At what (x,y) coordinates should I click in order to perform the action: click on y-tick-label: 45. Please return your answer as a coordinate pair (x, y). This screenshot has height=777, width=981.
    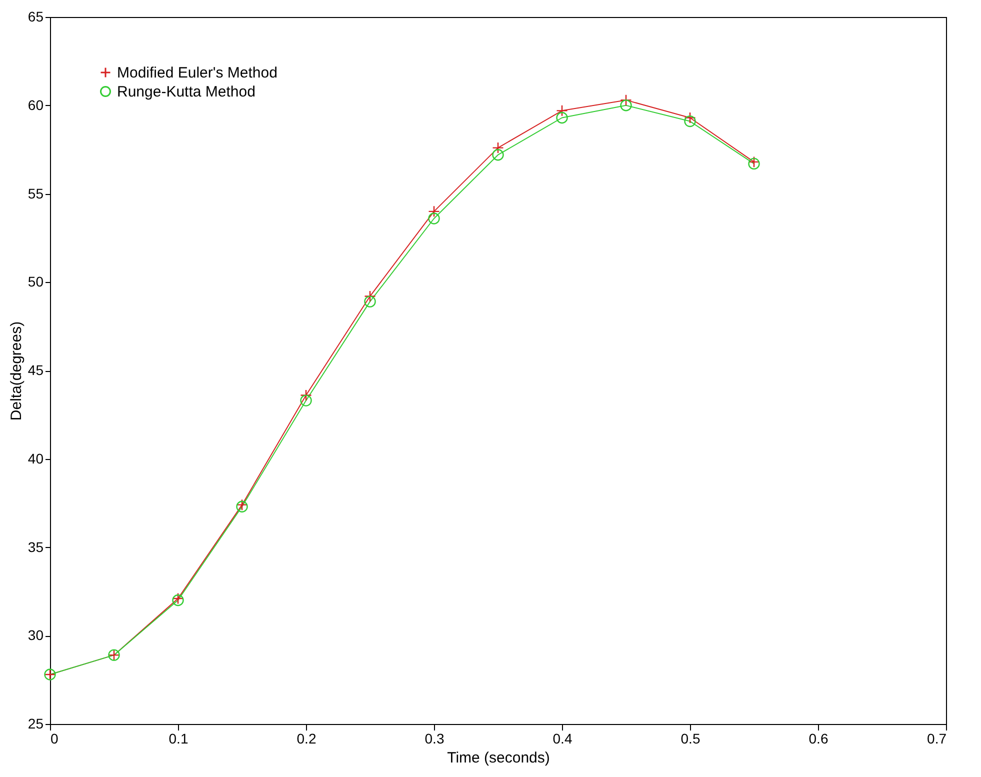
    Looking at the image, I should click on (36, 370).